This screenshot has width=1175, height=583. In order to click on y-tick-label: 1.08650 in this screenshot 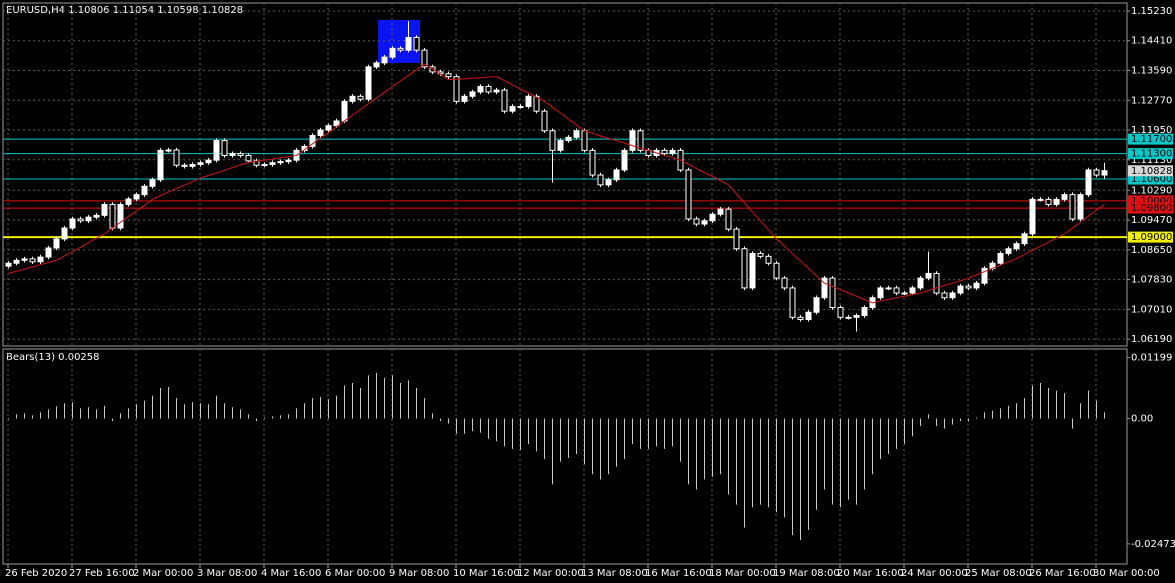, I will do `click(1151, 250)`.